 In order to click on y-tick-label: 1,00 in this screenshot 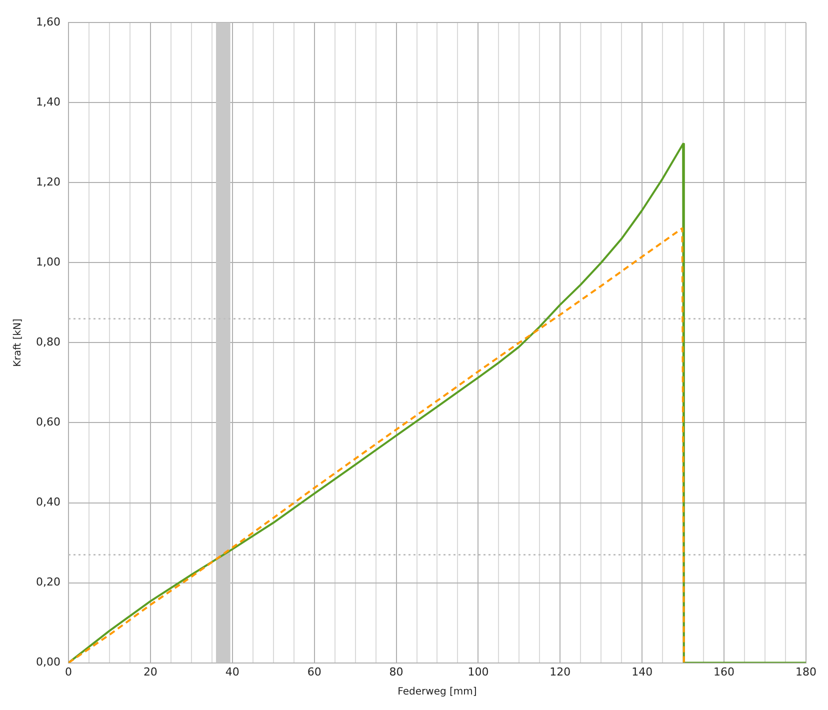, I will do `click(48, 262)`.